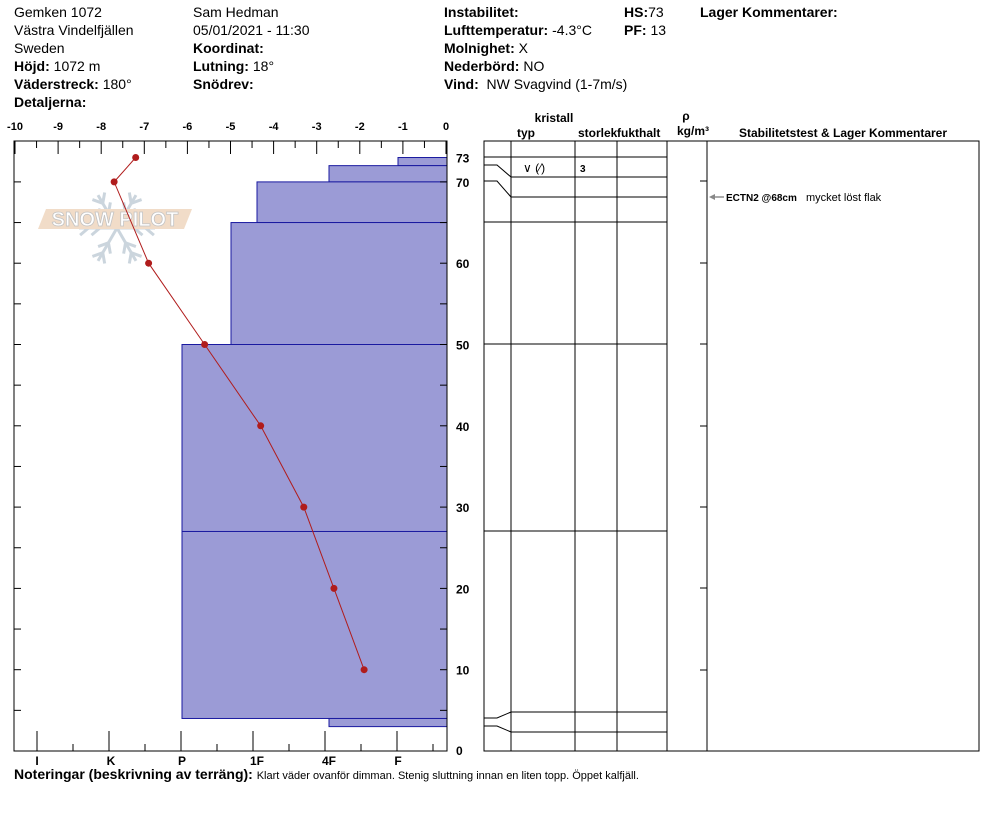  What do you see at coordinates (39, 48) in the screenshot?
I see `country: Sweden` at bounding box center [39, 48].